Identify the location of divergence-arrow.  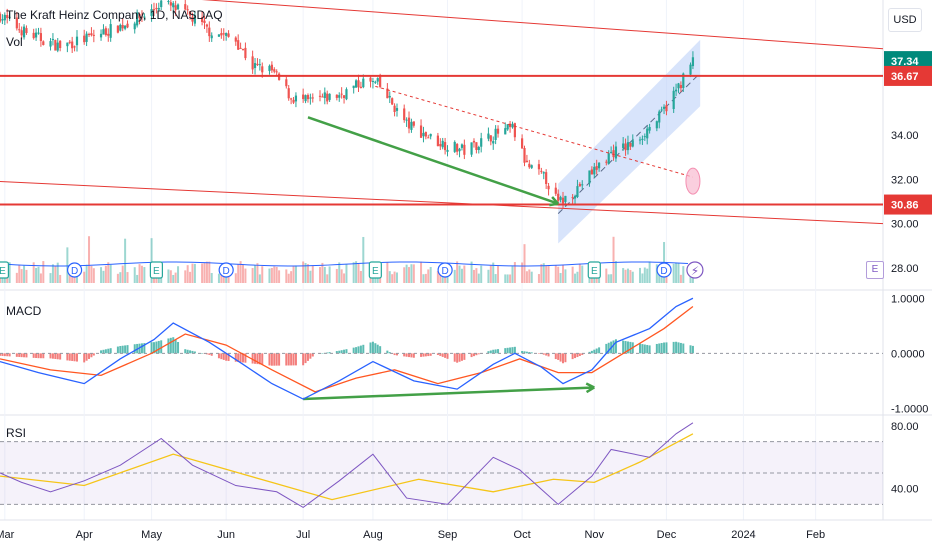
(433, 160).